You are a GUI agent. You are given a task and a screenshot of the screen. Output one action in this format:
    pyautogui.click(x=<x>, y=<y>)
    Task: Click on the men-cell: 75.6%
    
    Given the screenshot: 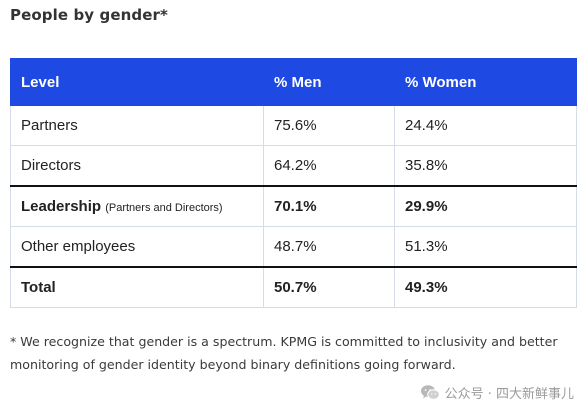 What is the action you would take?
    pyautogui.click(x=329, y=125)
    